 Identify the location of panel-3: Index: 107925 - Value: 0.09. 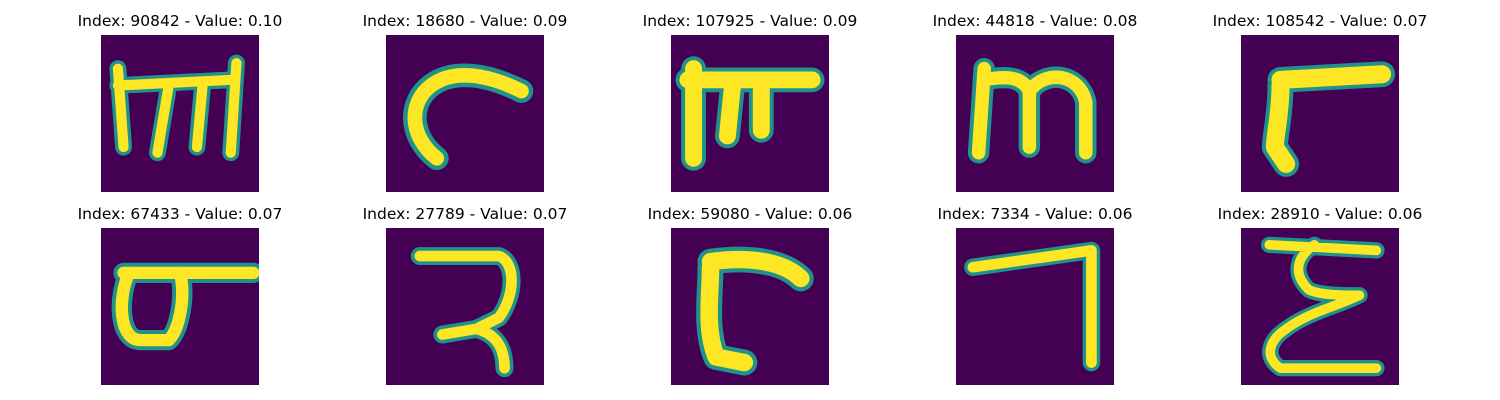
(750, 97).